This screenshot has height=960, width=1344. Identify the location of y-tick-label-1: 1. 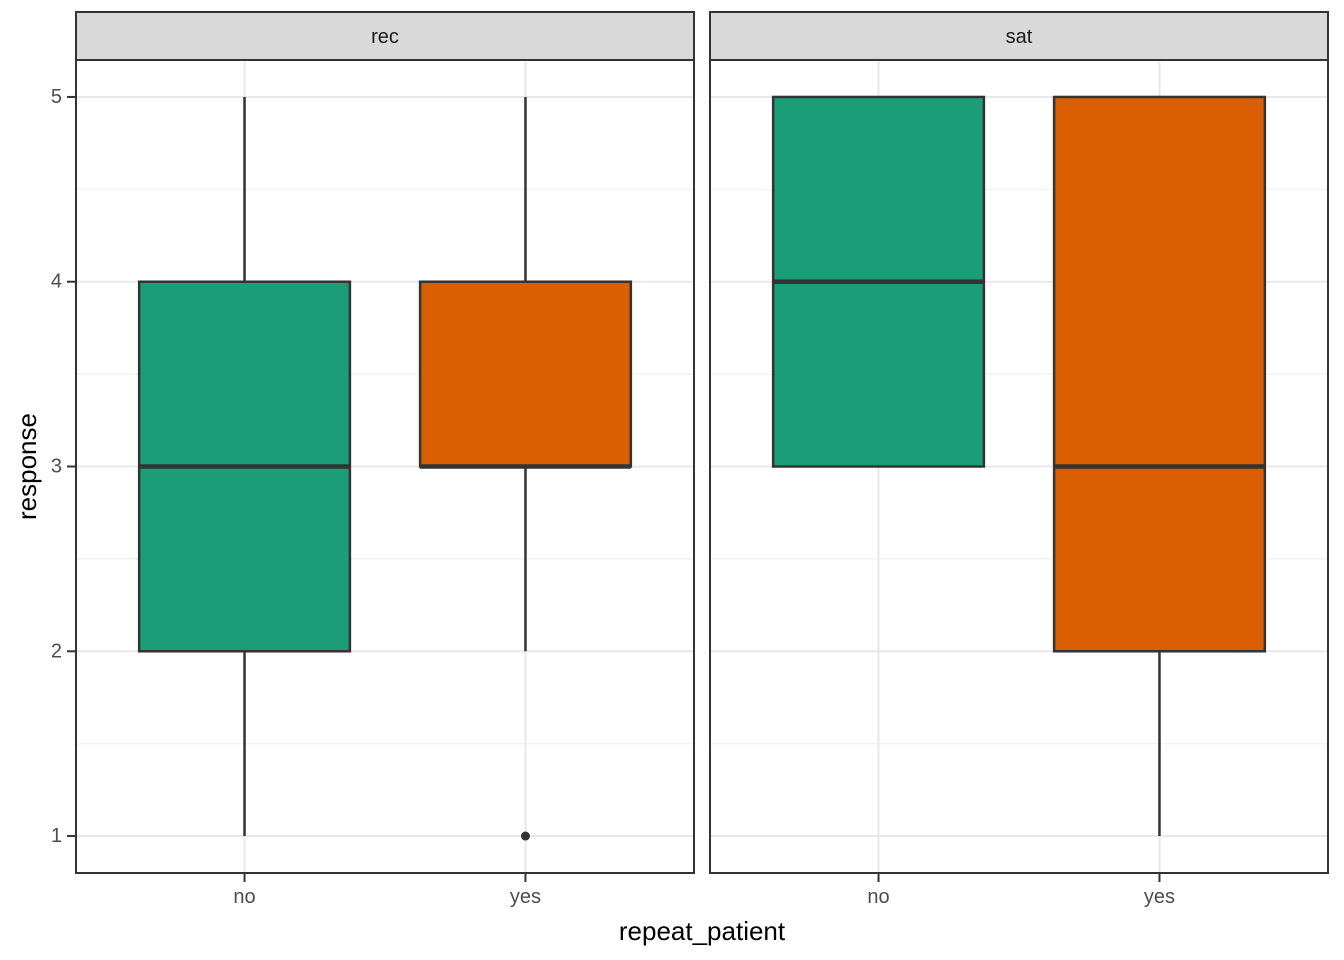
(56, 836).